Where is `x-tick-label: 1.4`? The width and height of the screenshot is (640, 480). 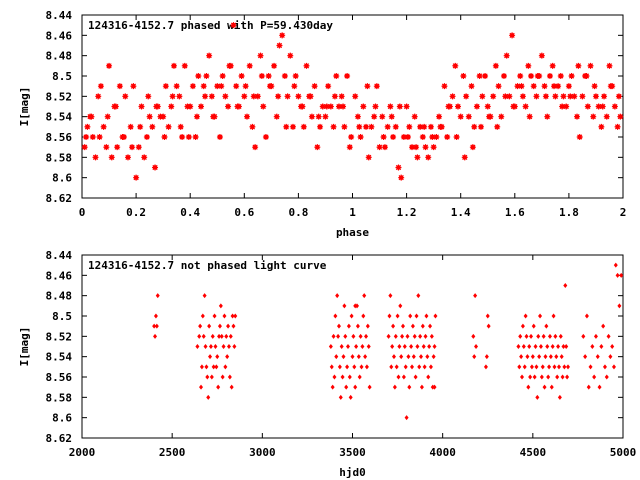 x-tick-label: 1.4 is located at coordinates (461, 212).